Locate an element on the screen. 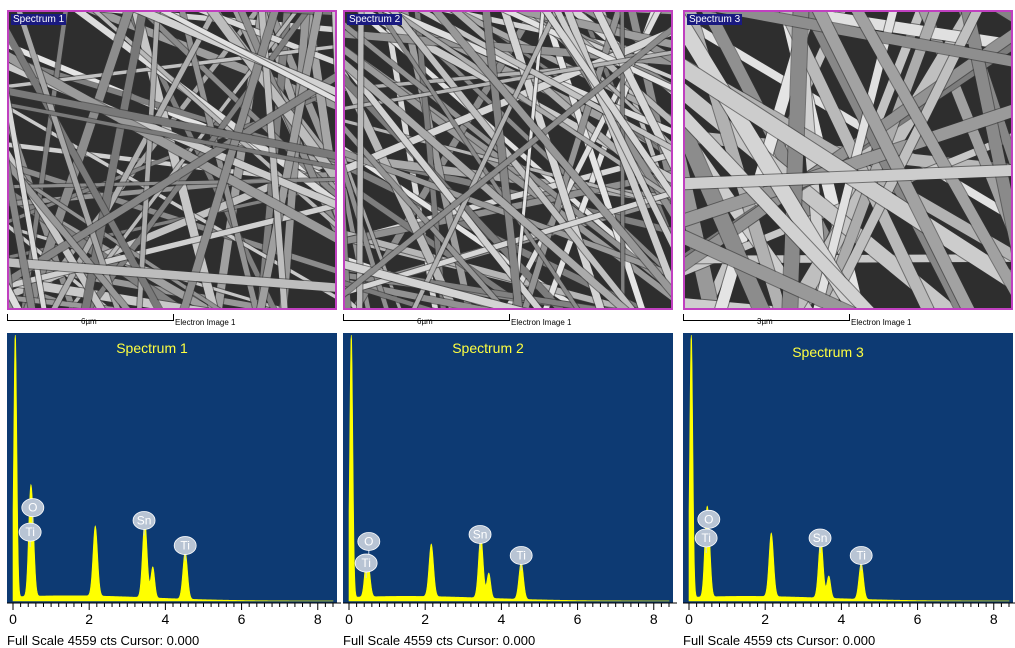 The width and height of the screenshot is (1015, 648). sem-image-label: Spectrum 3 is located at coordinates (714, 19).